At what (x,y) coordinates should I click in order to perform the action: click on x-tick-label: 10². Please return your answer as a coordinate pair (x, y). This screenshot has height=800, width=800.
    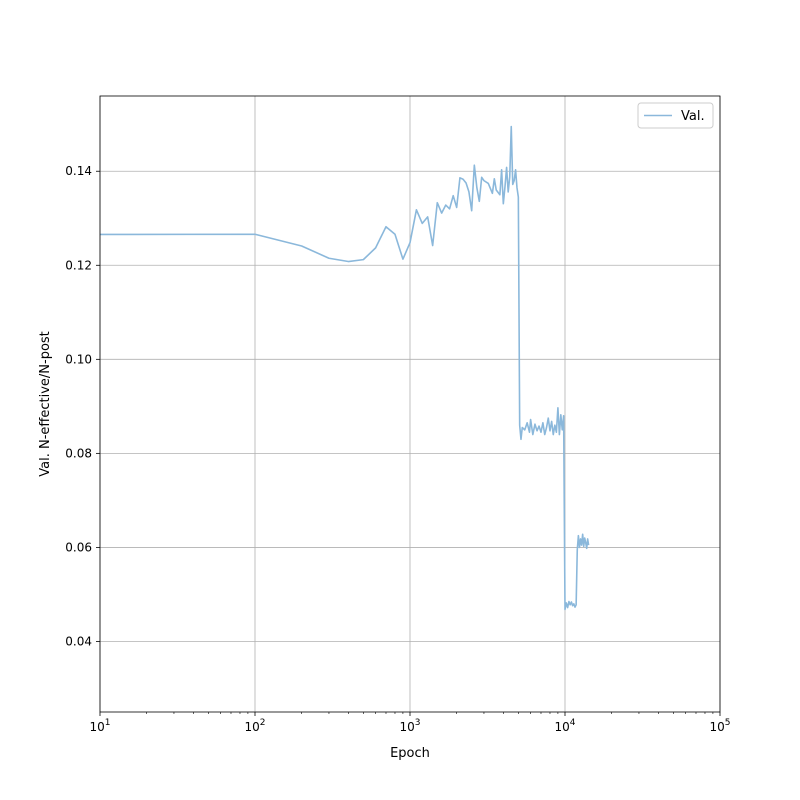
    Looking at the image, I should click on (254, 726).